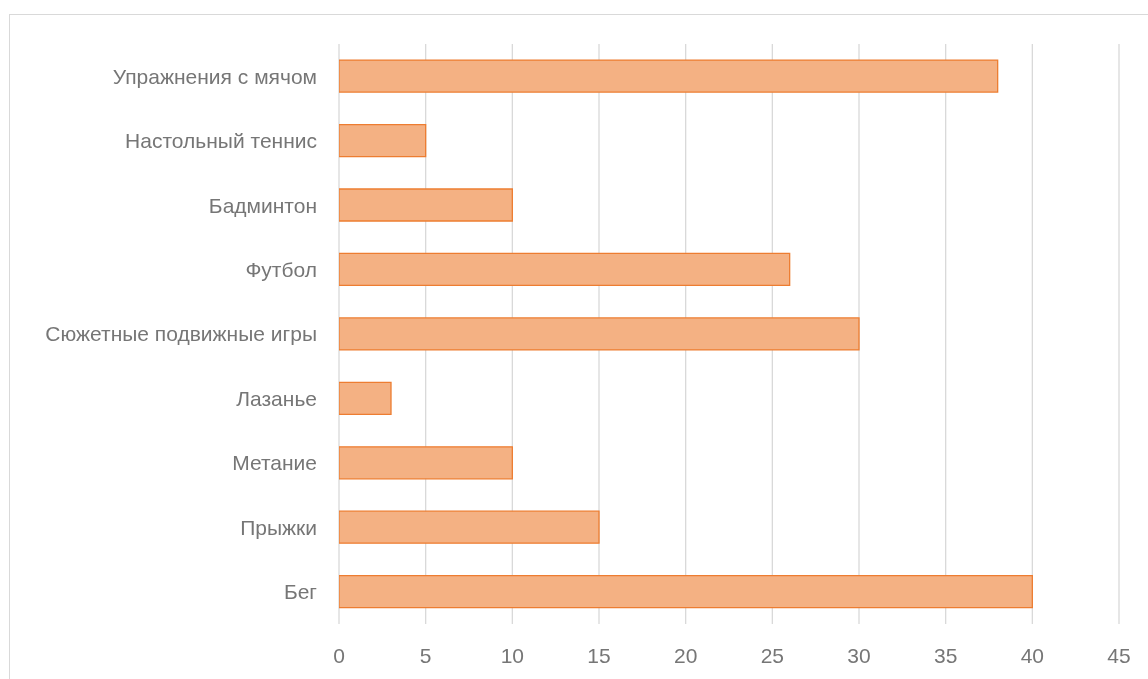 The image size is (1148, 679). Describe the element at coordinates (945, 655) in the screenshot. I see `x-tick-label: 35` at that location.